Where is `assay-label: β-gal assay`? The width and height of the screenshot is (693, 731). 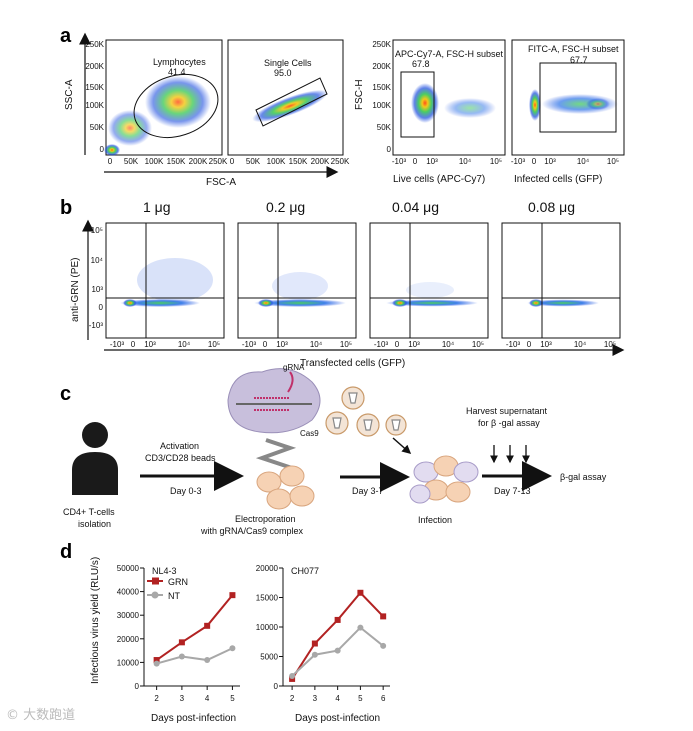 assay-label: β-gal assay is located at coordinates (583, 477).